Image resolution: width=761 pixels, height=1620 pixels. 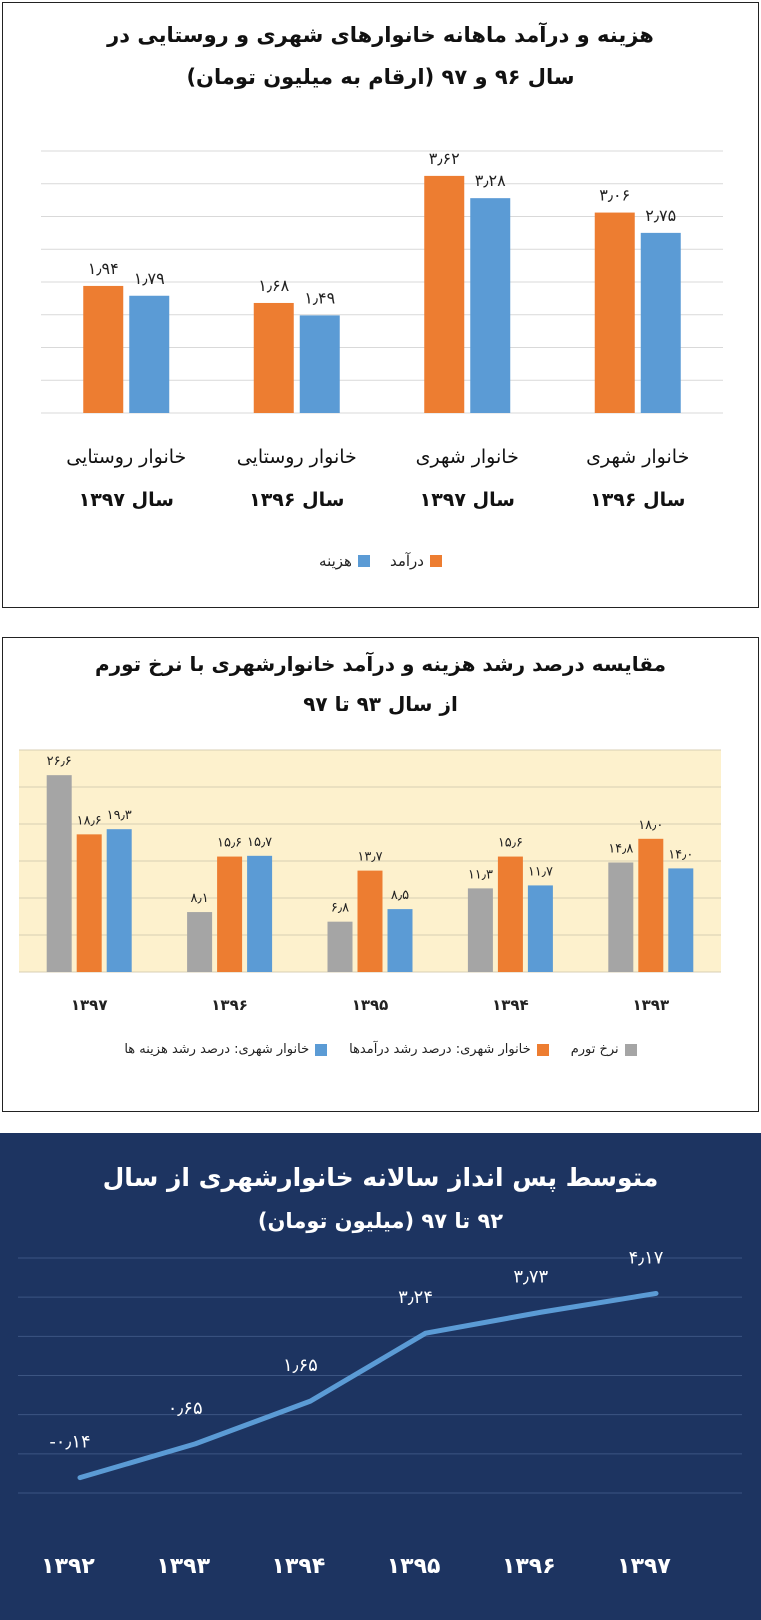 I want to click on data-label: ۱۸٫۶, so click(x=89, y=820).